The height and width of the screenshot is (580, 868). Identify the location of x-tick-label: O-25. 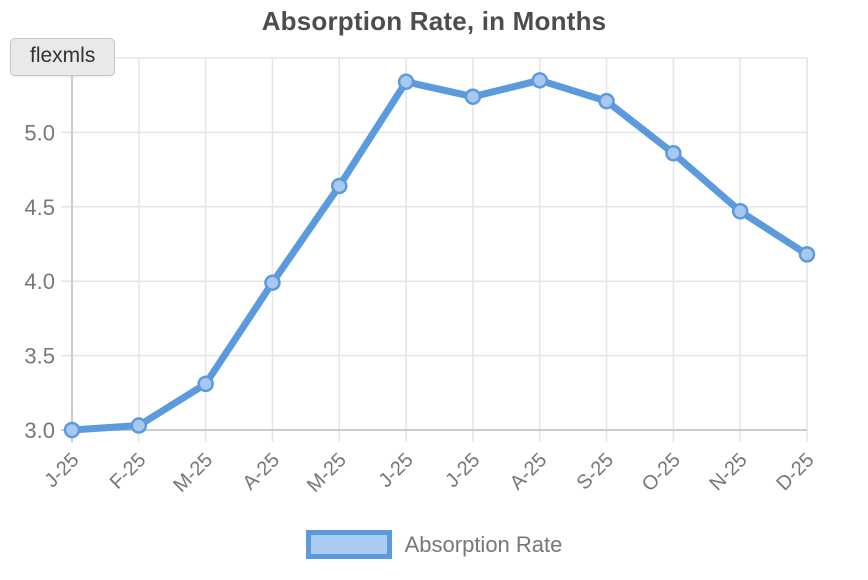
(661, 472).